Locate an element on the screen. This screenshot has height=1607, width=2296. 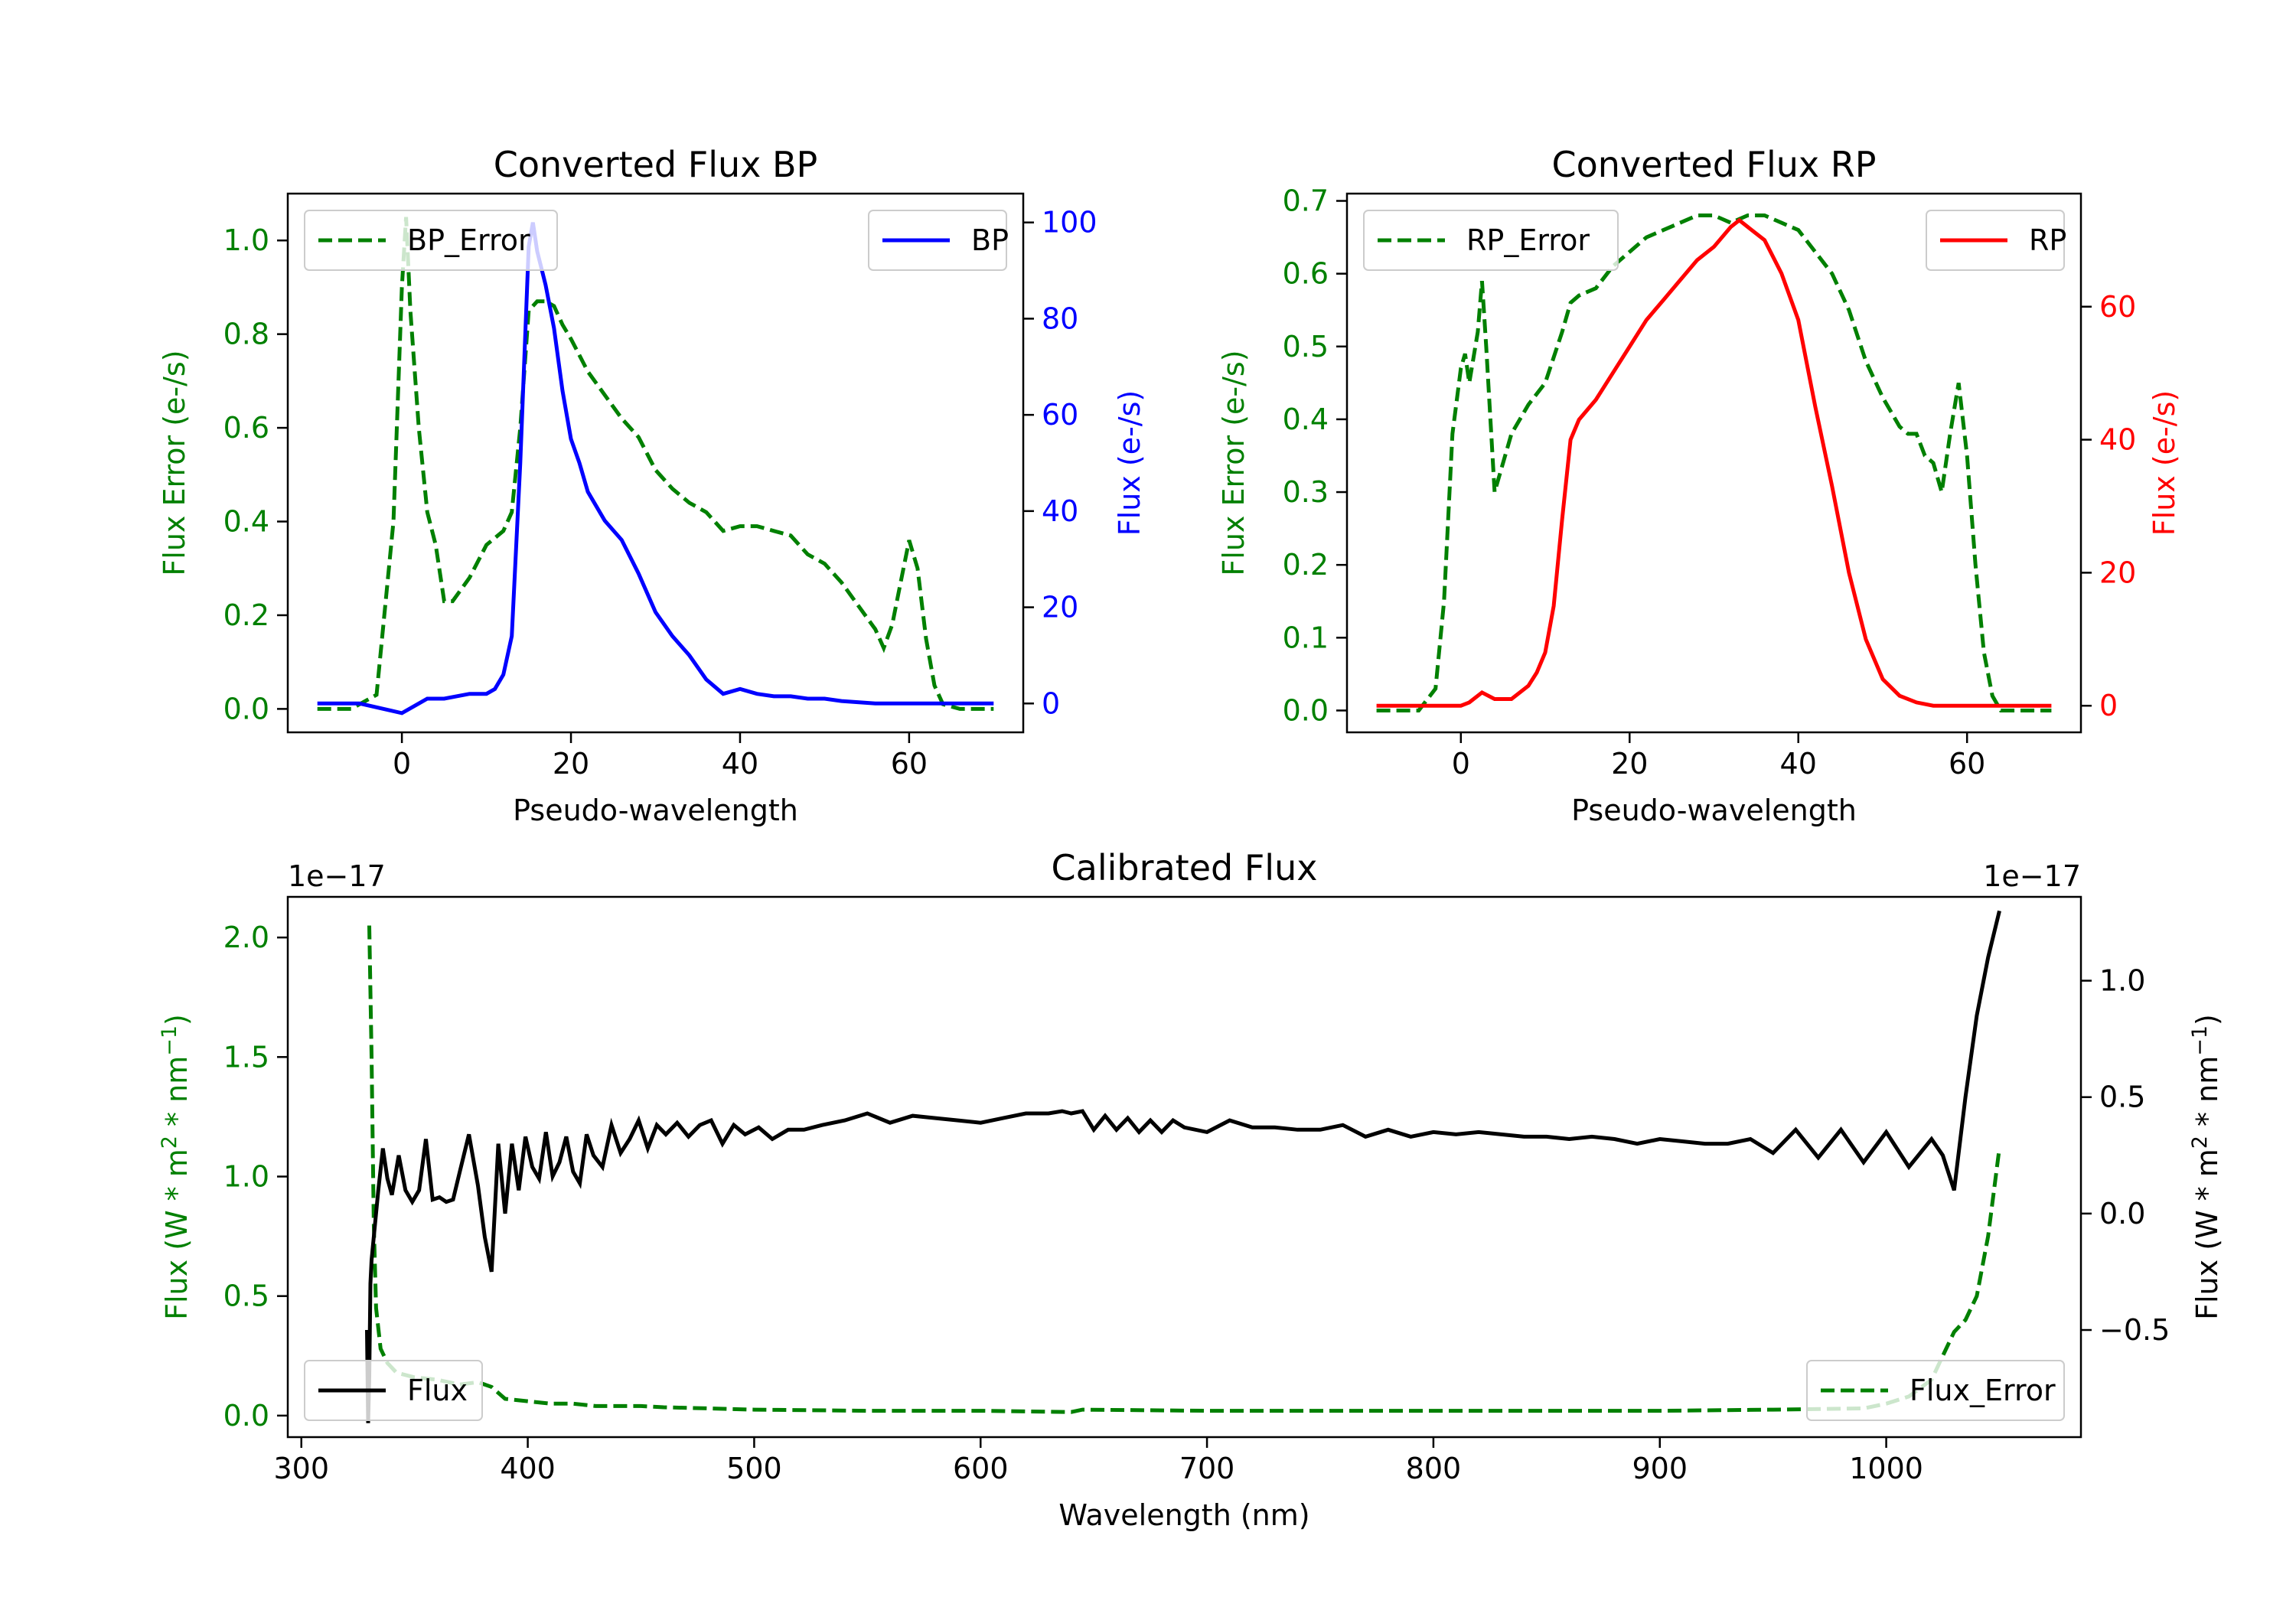
rp-flux-series-line is located at coordinates (1714, 463).